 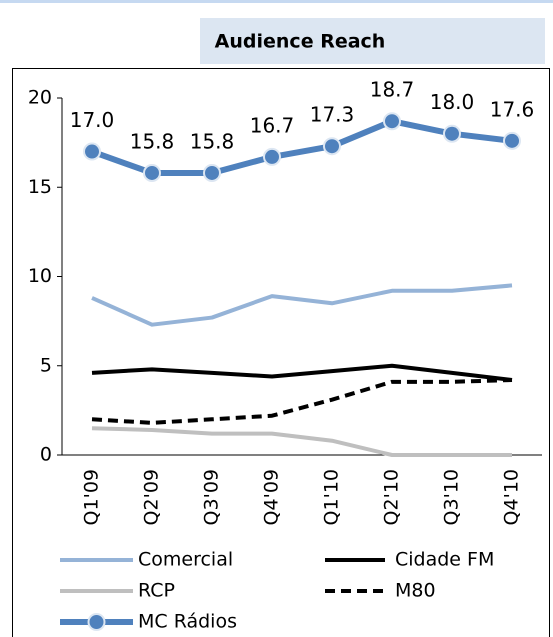 I want to click on data-label: 16.7, so click(x=272, y=125).